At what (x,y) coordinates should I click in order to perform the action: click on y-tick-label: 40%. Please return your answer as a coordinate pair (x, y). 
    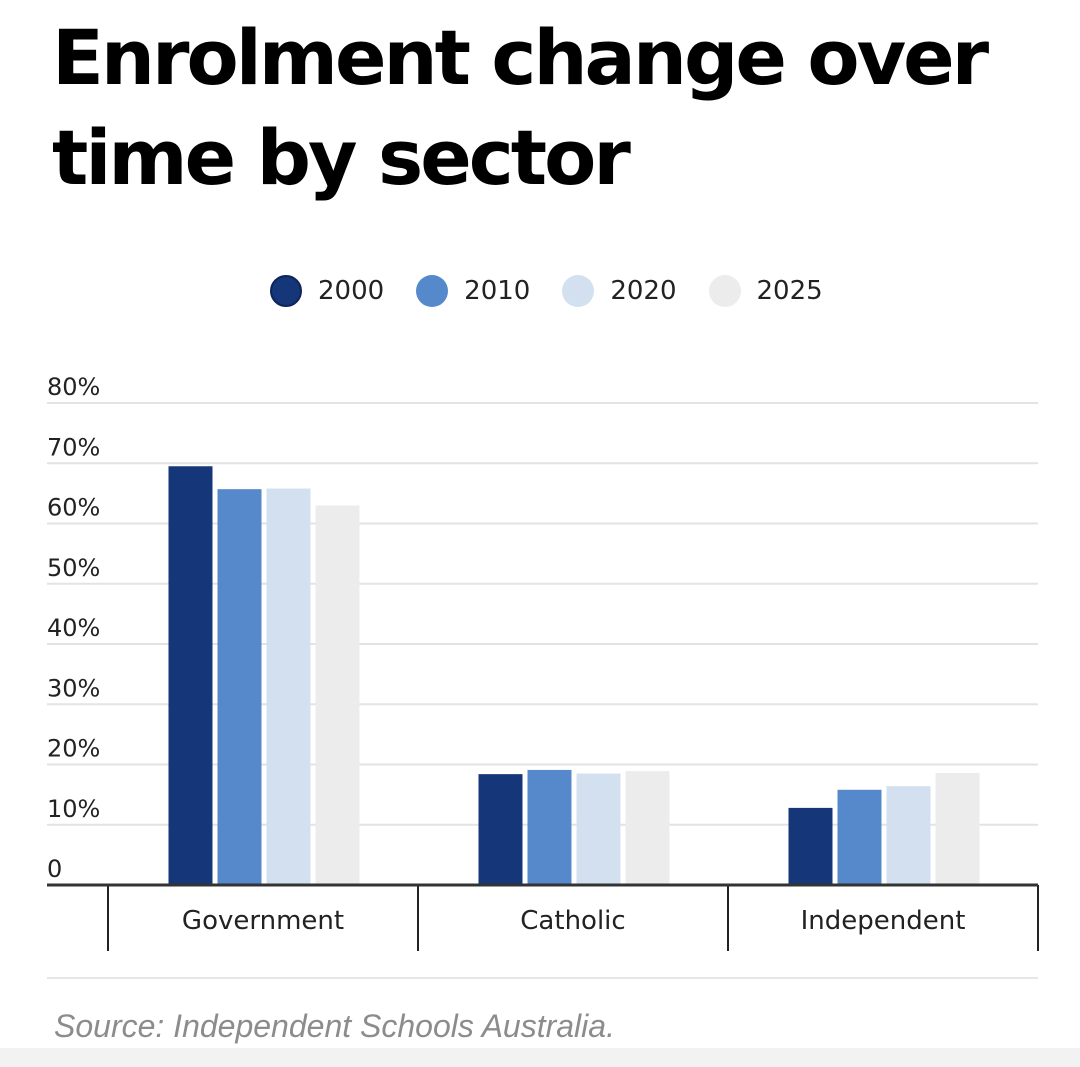
    Looking at the image, I should click on (73, 628).